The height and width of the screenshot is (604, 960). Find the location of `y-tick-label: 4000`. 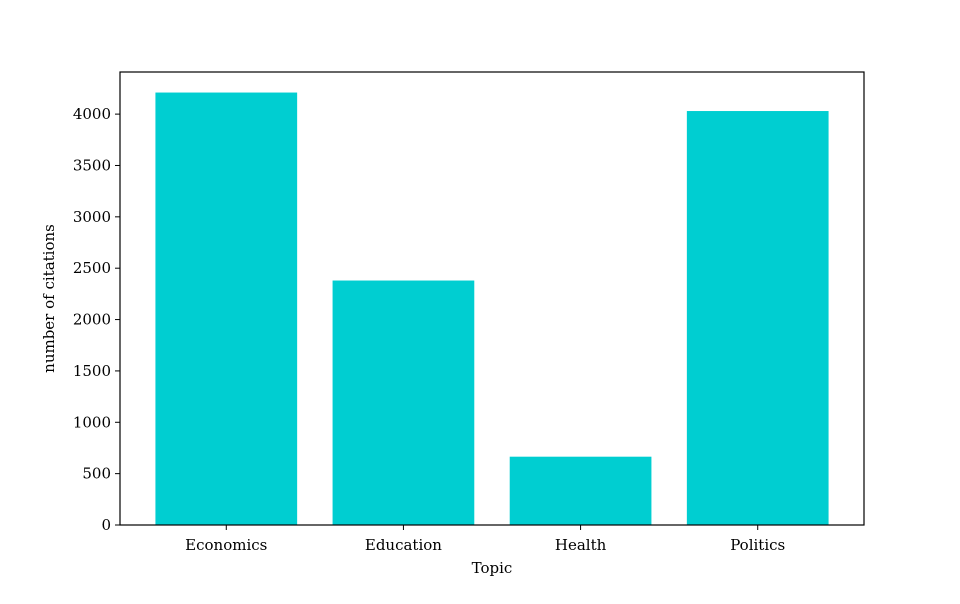

y-tick-label: 4000 is located at coordinates (92, 114).